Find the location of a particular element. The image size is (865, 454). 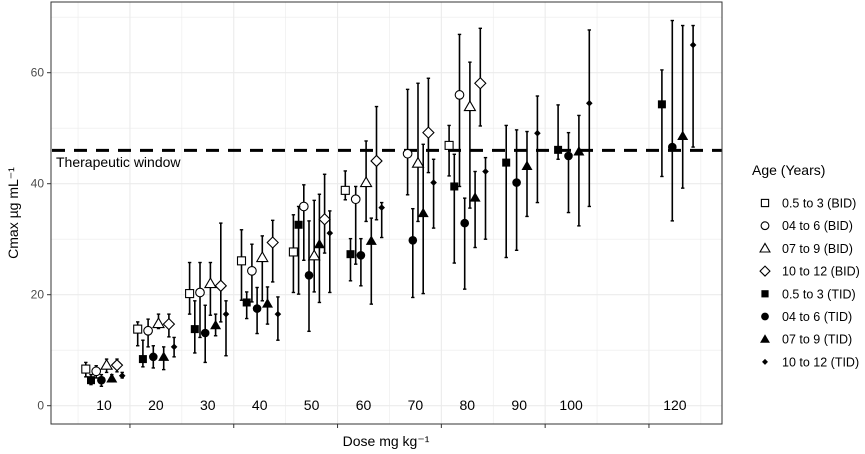

dose-label: 90 is located at coordinates (519, 405).